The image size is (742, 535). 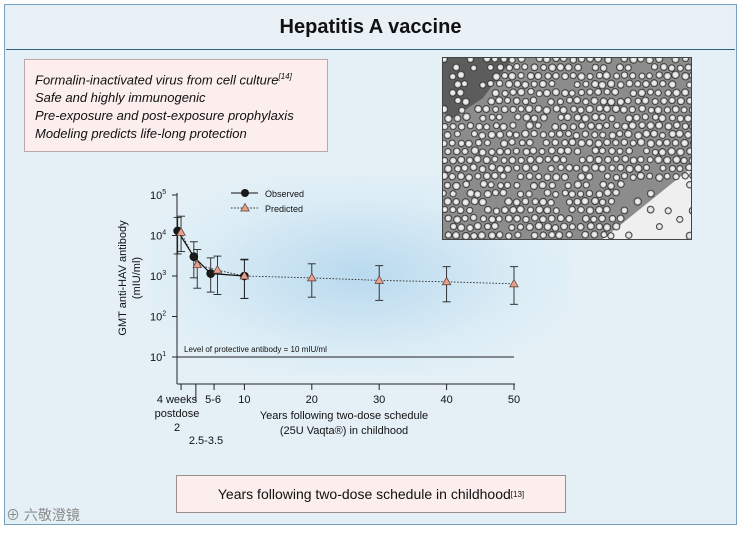 What do you see at coordinates (43, 515) in the screenshot?
I see `watermark-text: ⁠⊕ 六敬澄镜` at bounding box center [43, 515].